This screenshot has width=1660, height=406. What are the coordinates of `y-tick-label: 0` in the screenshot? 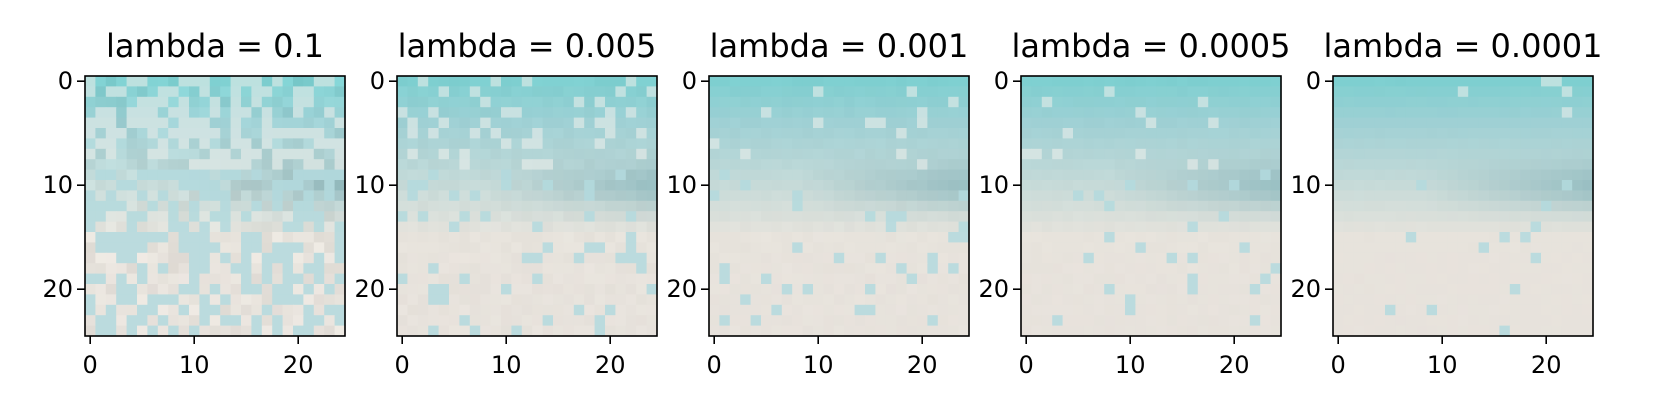 It's located at (65, 81).